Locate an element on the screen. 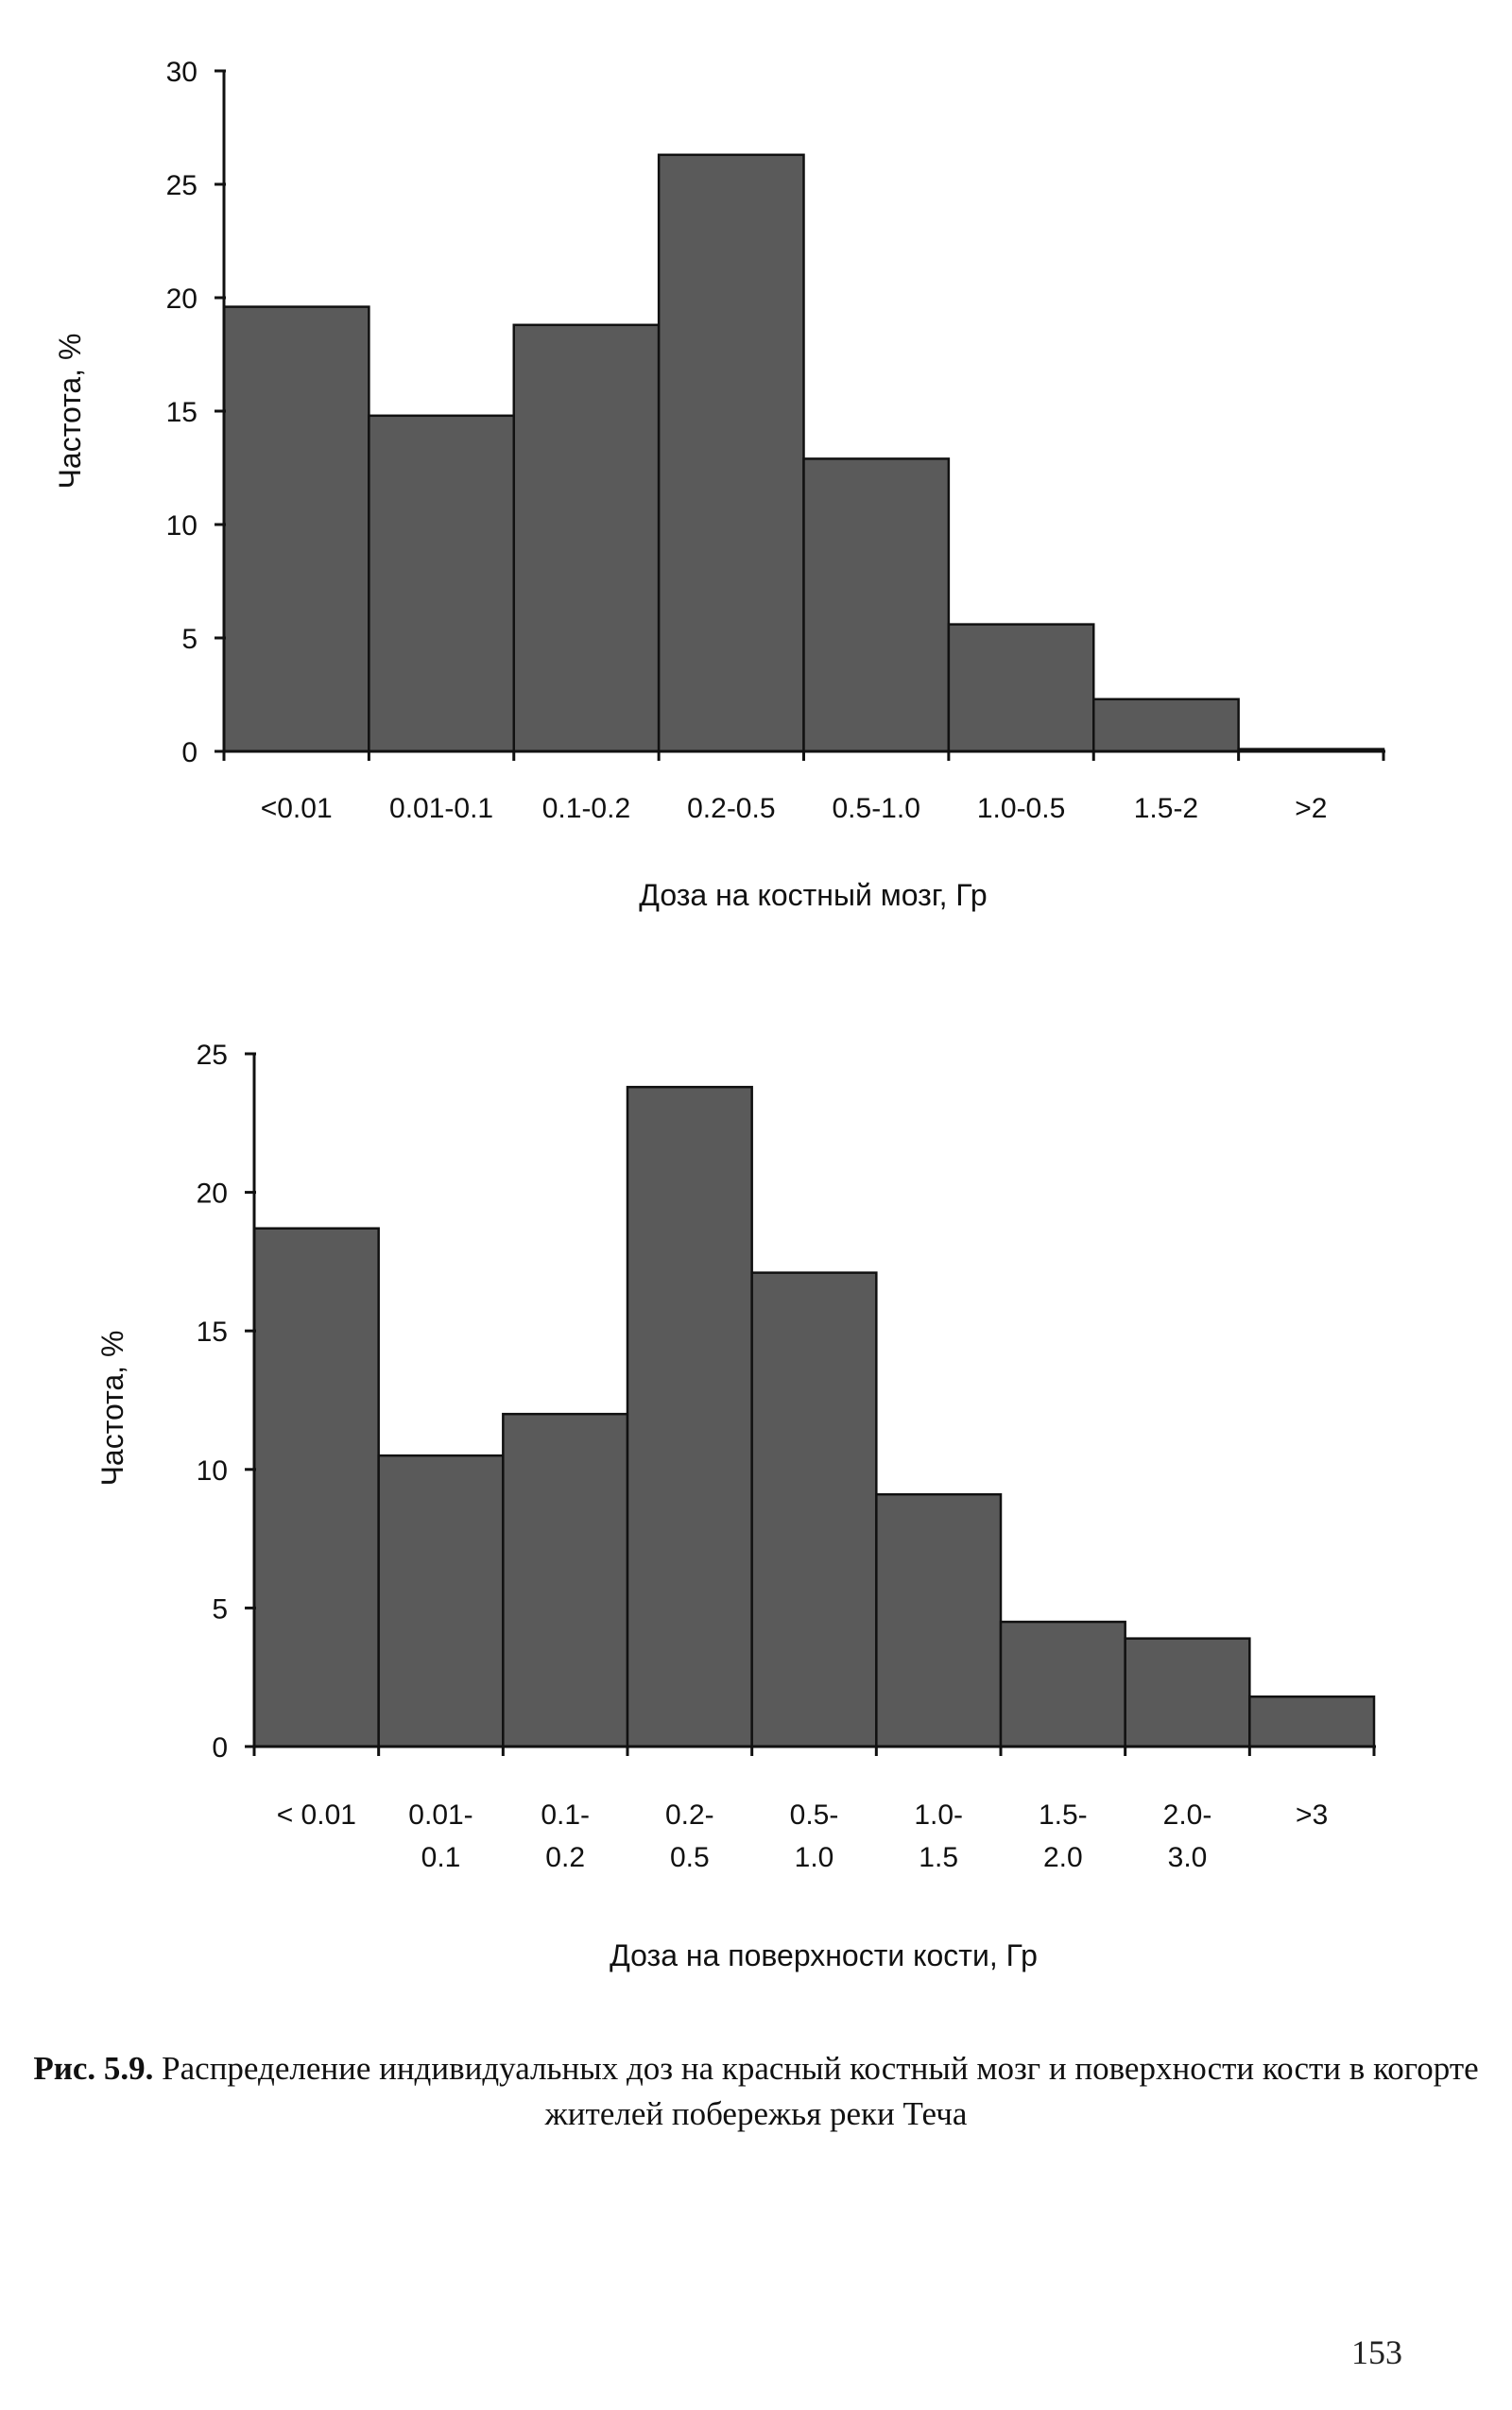 This screenshot has width=1512, height=2410. x-tick-label: 0.2-0.5 is located at coordinates (731, 808).